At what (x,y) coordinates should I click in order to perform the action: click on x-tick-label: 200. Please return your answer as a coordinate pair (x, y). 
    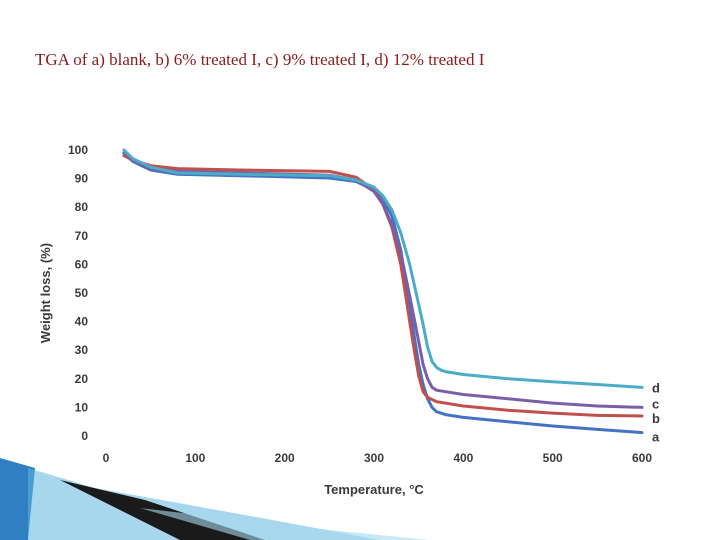
    Looking at the image, I should click on (285, 458).